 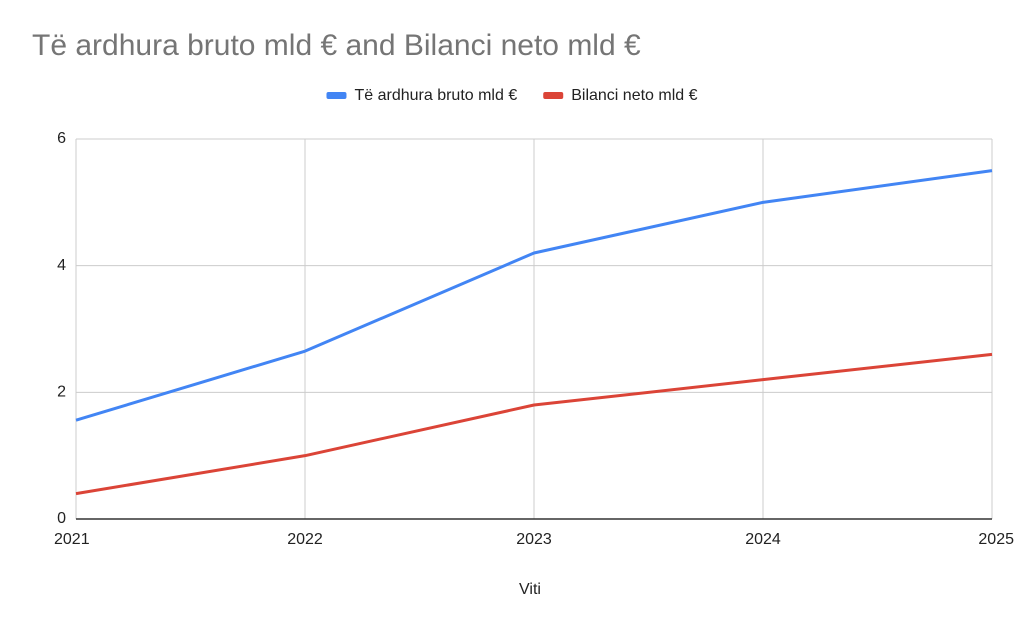 What do you see at coordinates (435, 95) in the screenshot?
I see `legend-label: Të ardhura bruto mld €` at bounding box center [435, 95].